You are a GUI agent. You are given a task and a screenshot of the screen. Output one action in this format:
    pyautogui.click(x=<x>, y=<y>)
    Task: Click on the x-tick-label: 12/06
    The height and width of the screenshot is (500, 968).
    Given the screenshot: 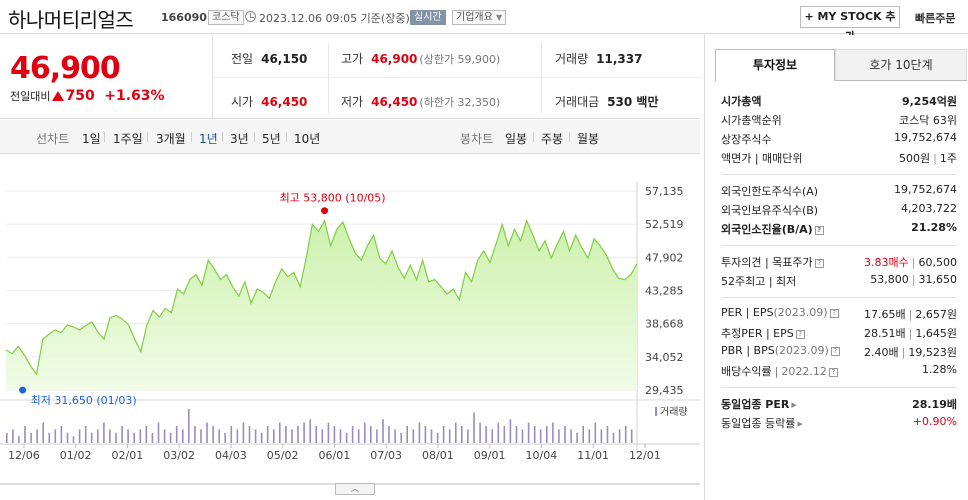 What is the action you would take?
    pyautogui.click(x=24, y=455)
    